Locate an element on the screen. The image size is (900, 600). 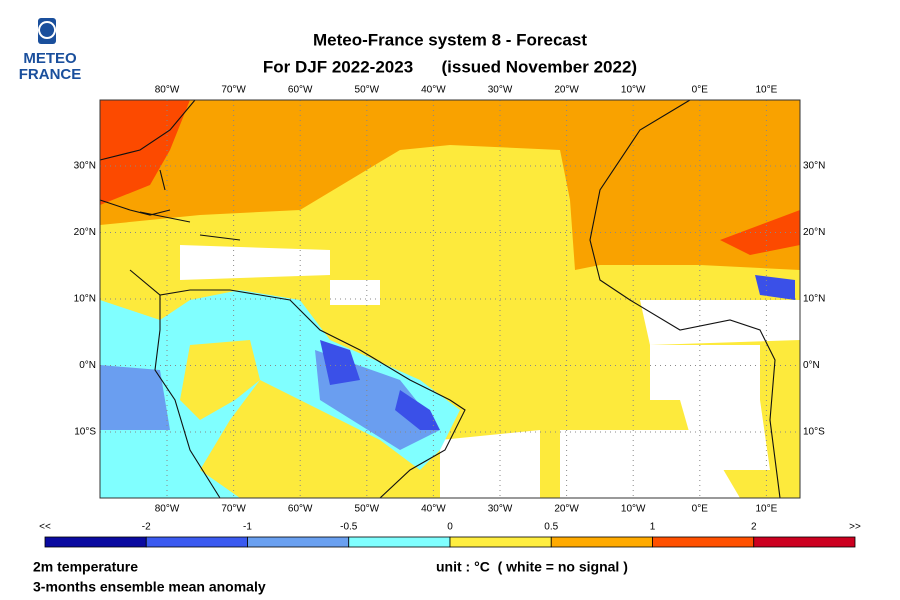
colorbar-label: -1 is located at coordinates (247, 527).